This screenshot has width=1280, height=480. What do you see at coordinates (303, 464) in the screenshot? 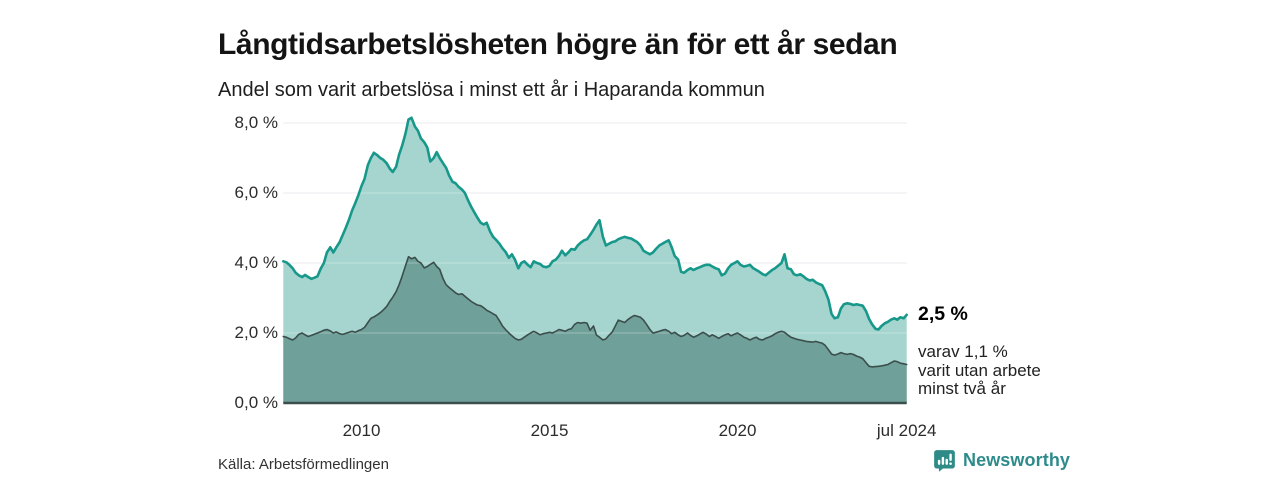
I see `source-label: Källa: Arbetsförmedlingen` at bounding box center [303, 464].